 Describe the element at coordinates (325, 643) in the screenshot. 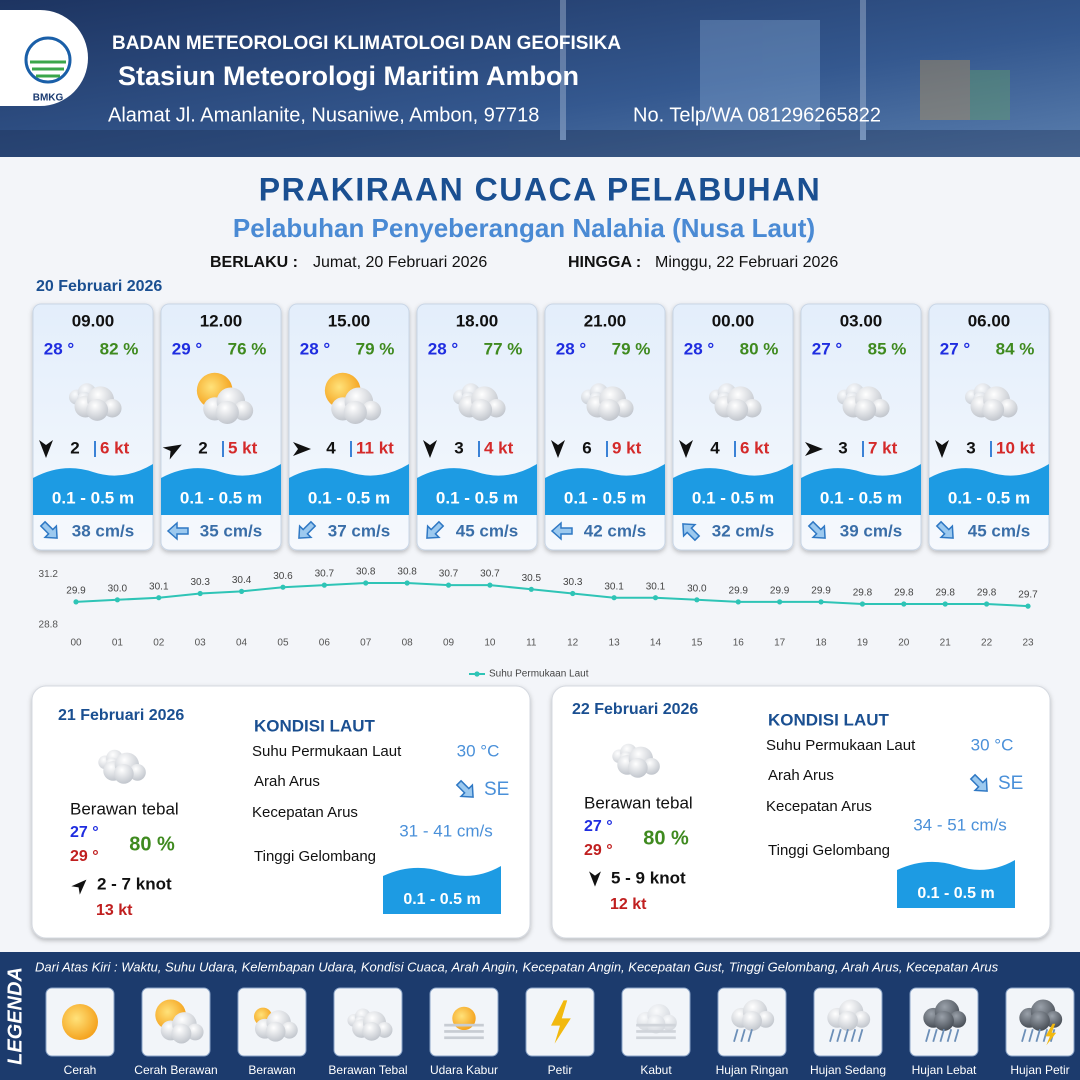

I see `x-tick-label: 06` at that location.